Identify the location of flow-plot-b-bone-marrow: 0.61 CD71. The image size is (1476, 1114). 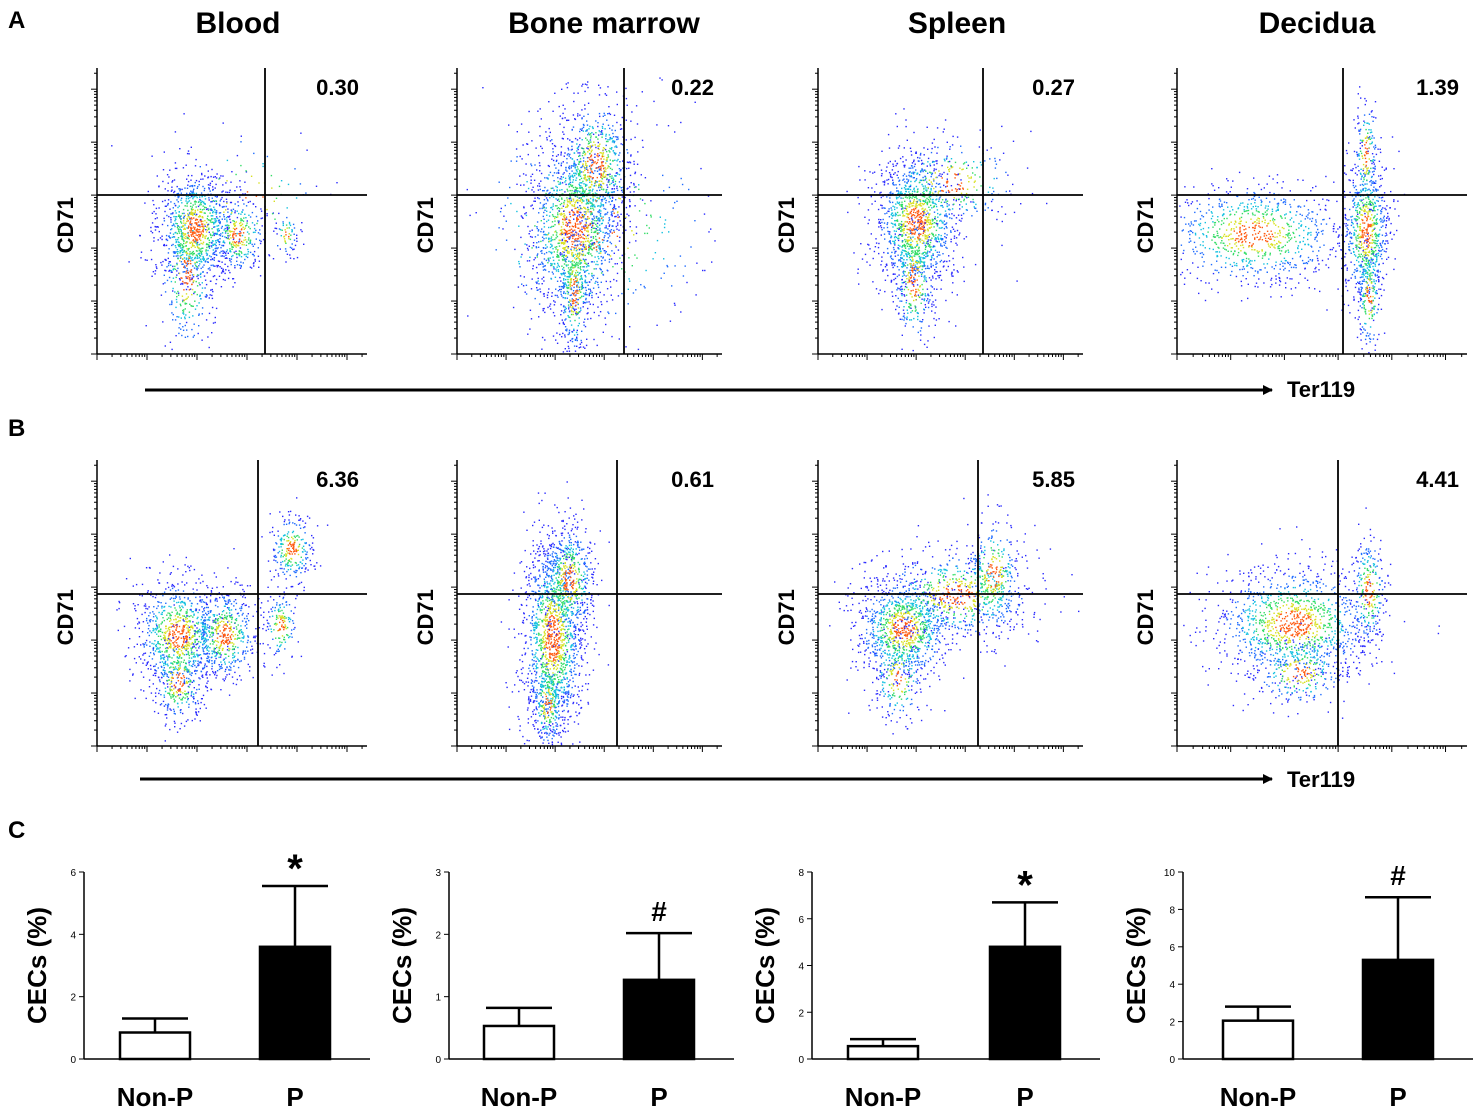
(567, 606).